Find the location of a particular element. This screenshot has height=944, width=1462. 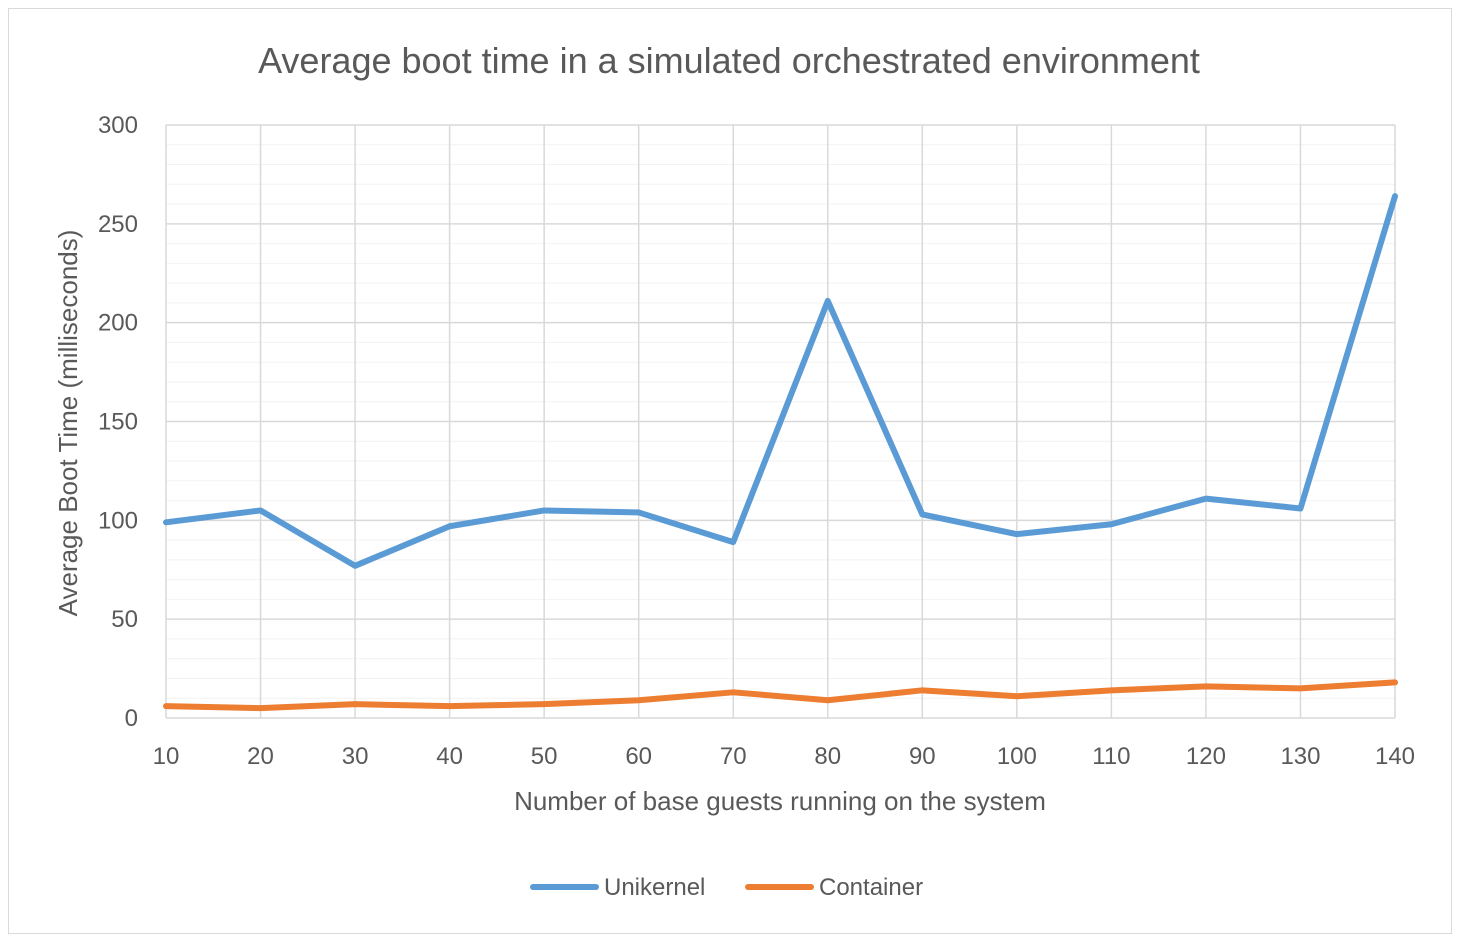

x-axis-ticks: 10 20 30 40 50 60 70 80 90 100 110 120 130 140 is located at coordinates (784, 756).